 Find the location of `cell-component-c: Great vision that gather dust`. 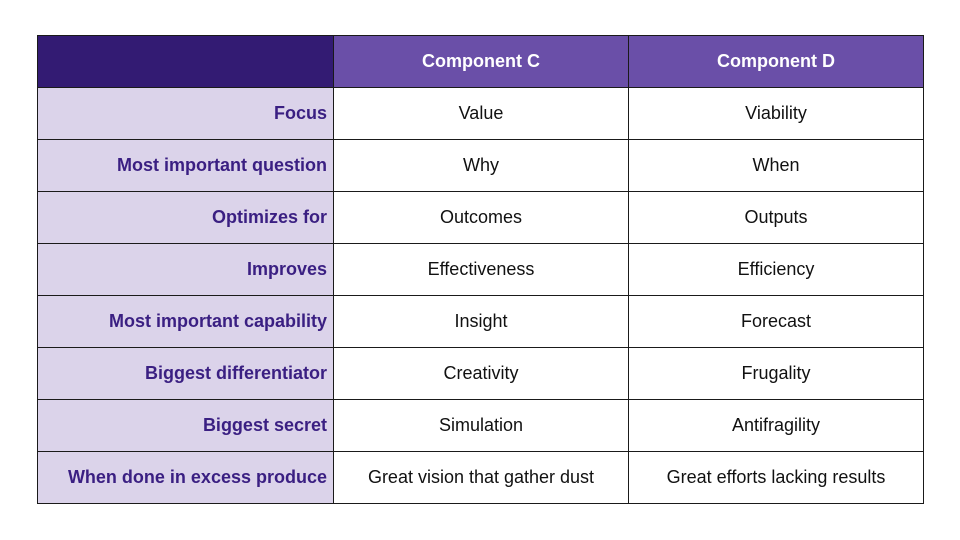

cell-component-c: Great vision that gather dust is located at coordinates (481, 477).